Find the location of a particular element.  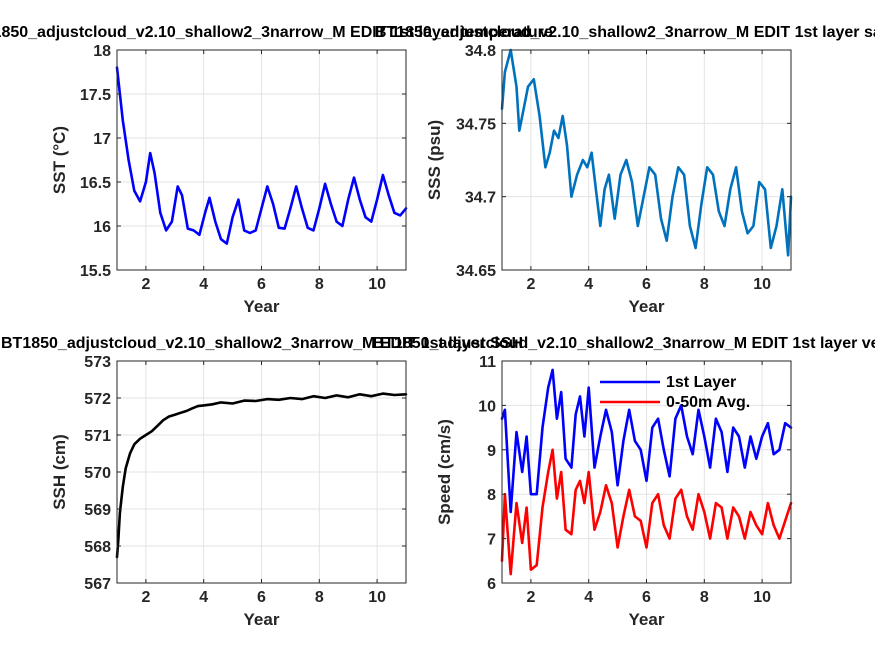

y-tick-label: 10 is located at coordinates (487, 406).